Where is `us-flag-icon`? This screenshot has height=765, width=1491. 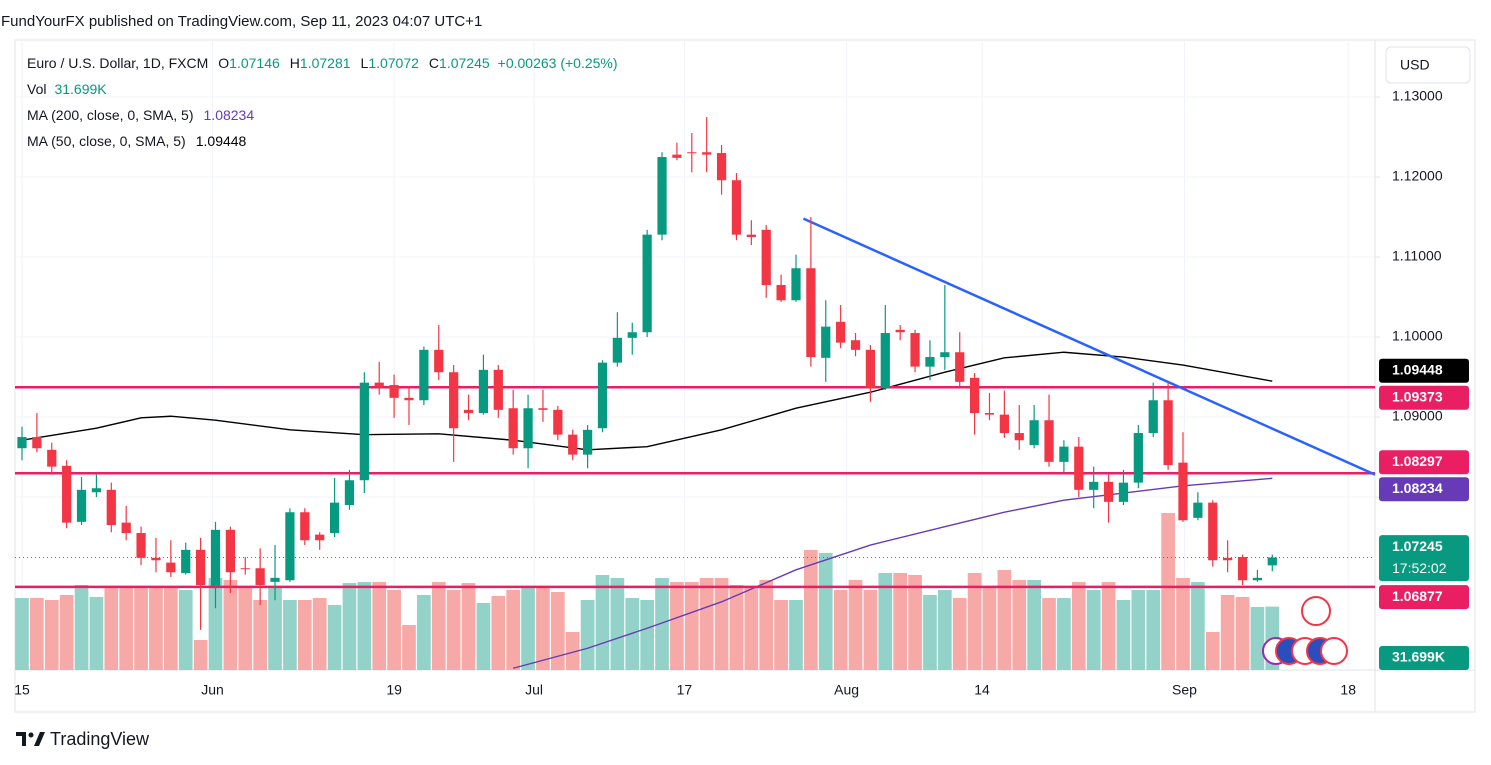
us-flag-icon is located at coordinates (1334, 651).